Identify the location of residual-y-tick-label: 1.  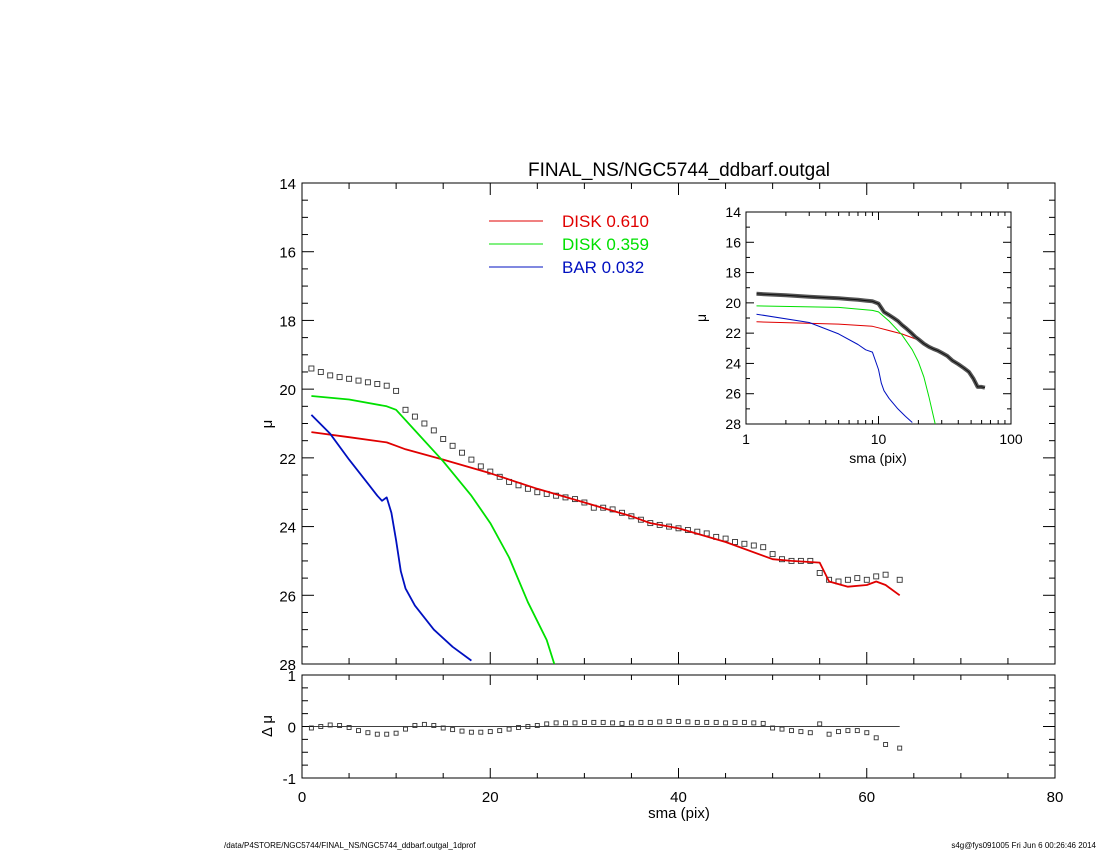
(292, 676).